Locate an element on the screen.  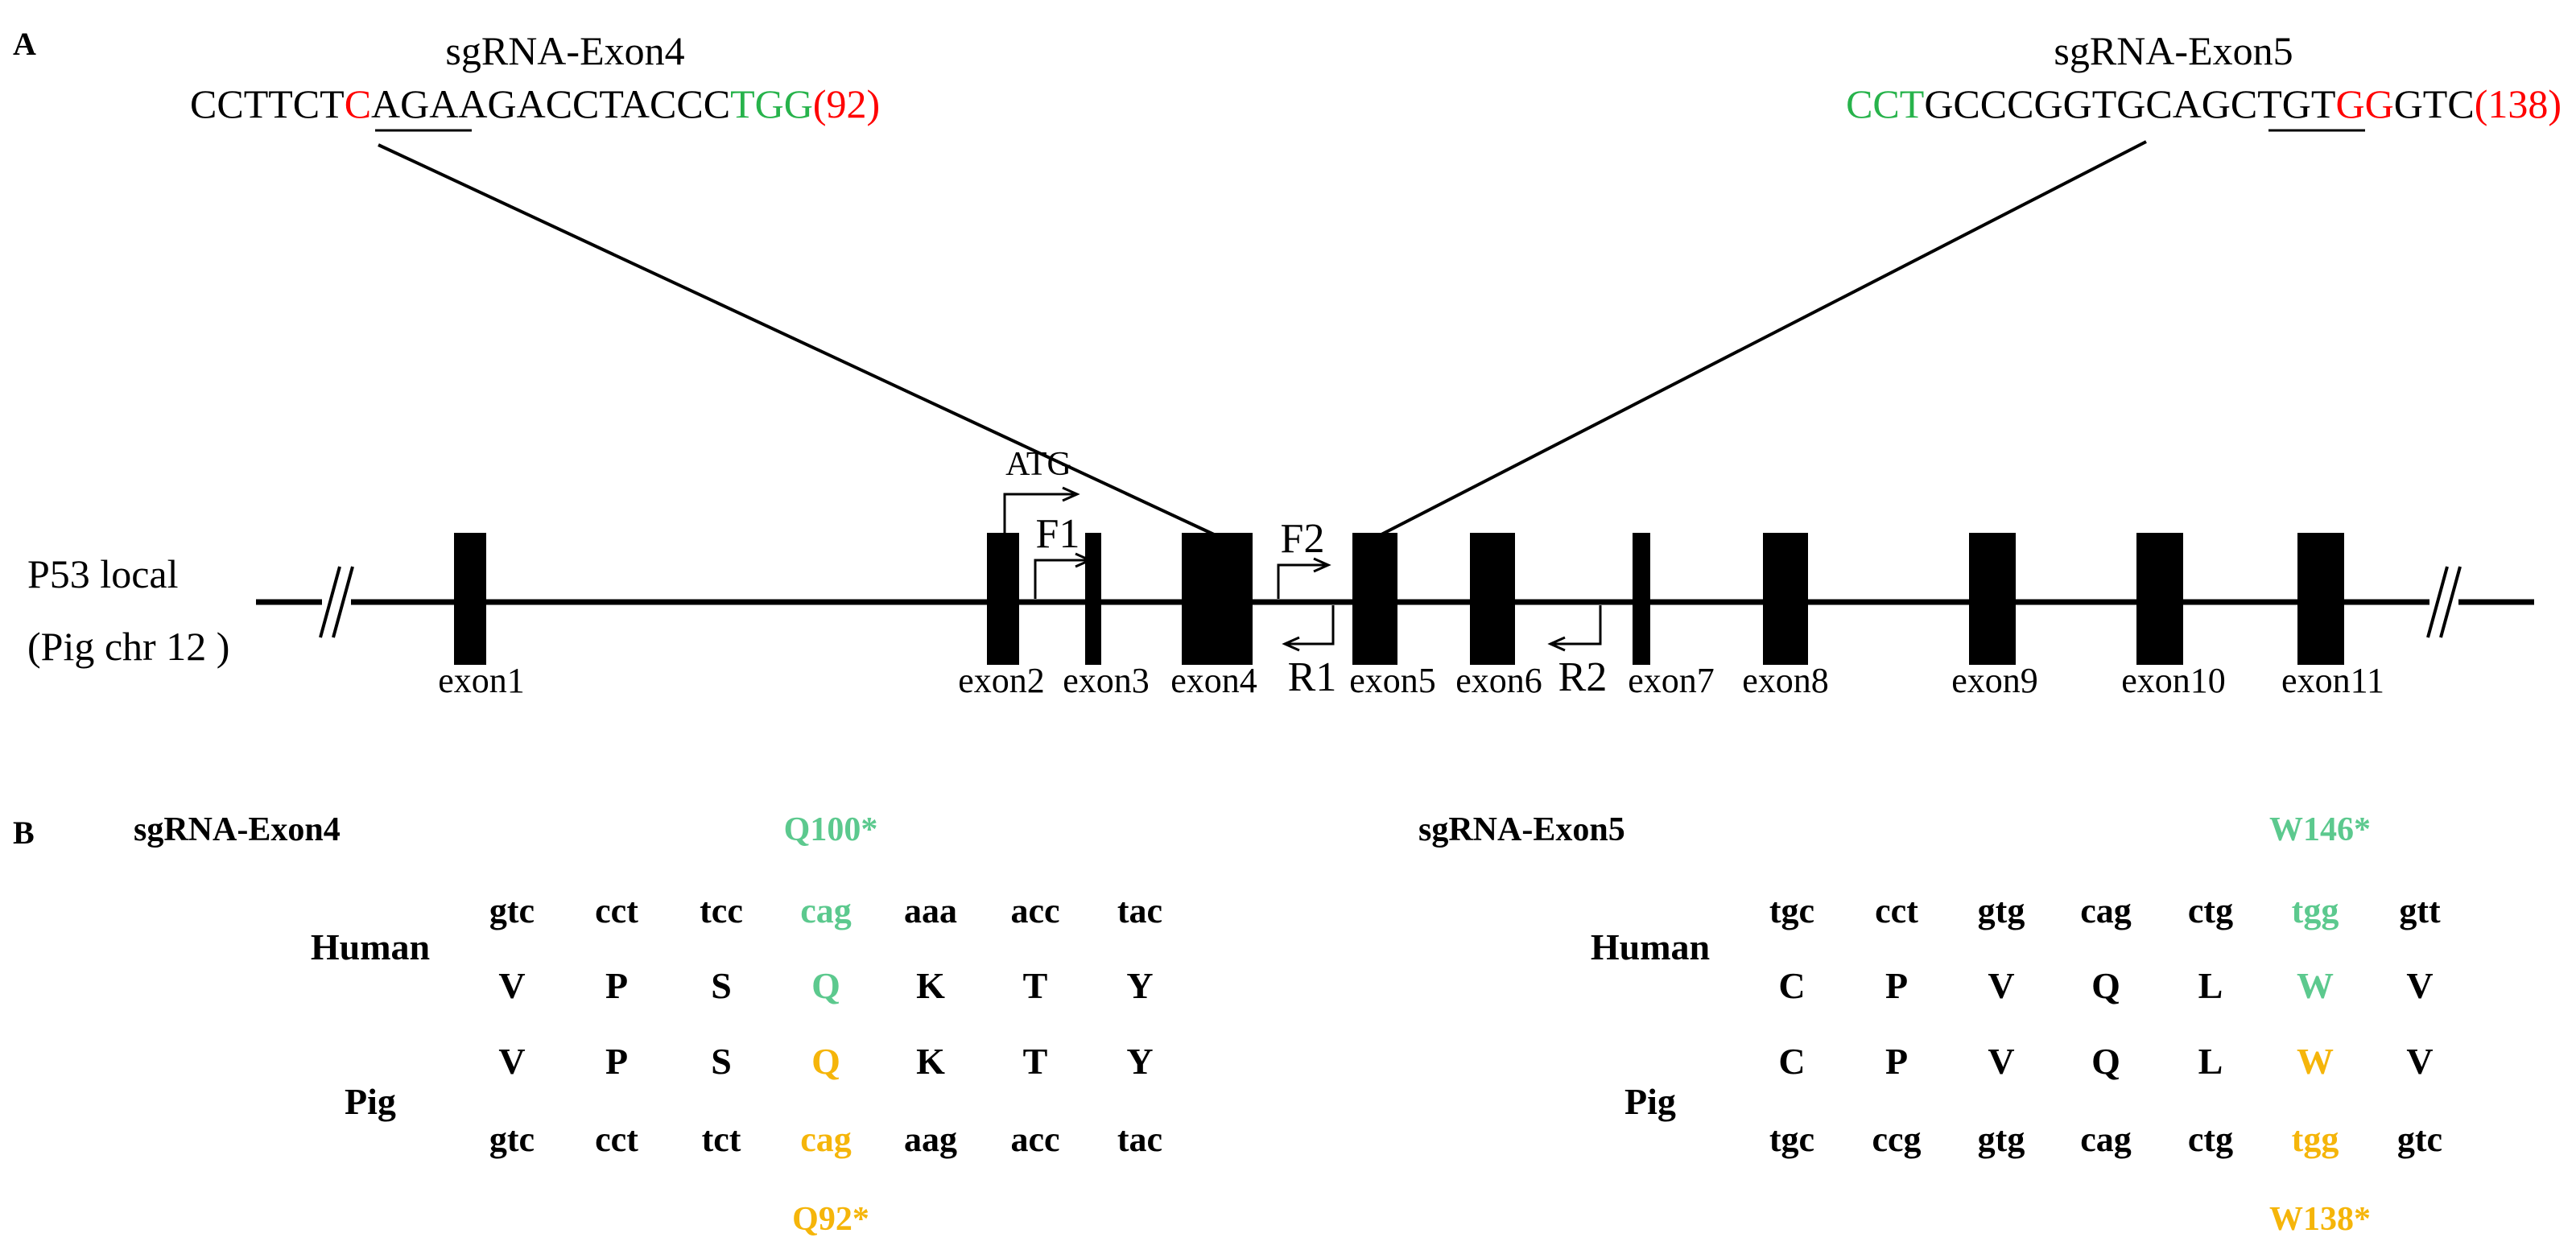
human-amino-acid: K is located at coordinates (930, 986).